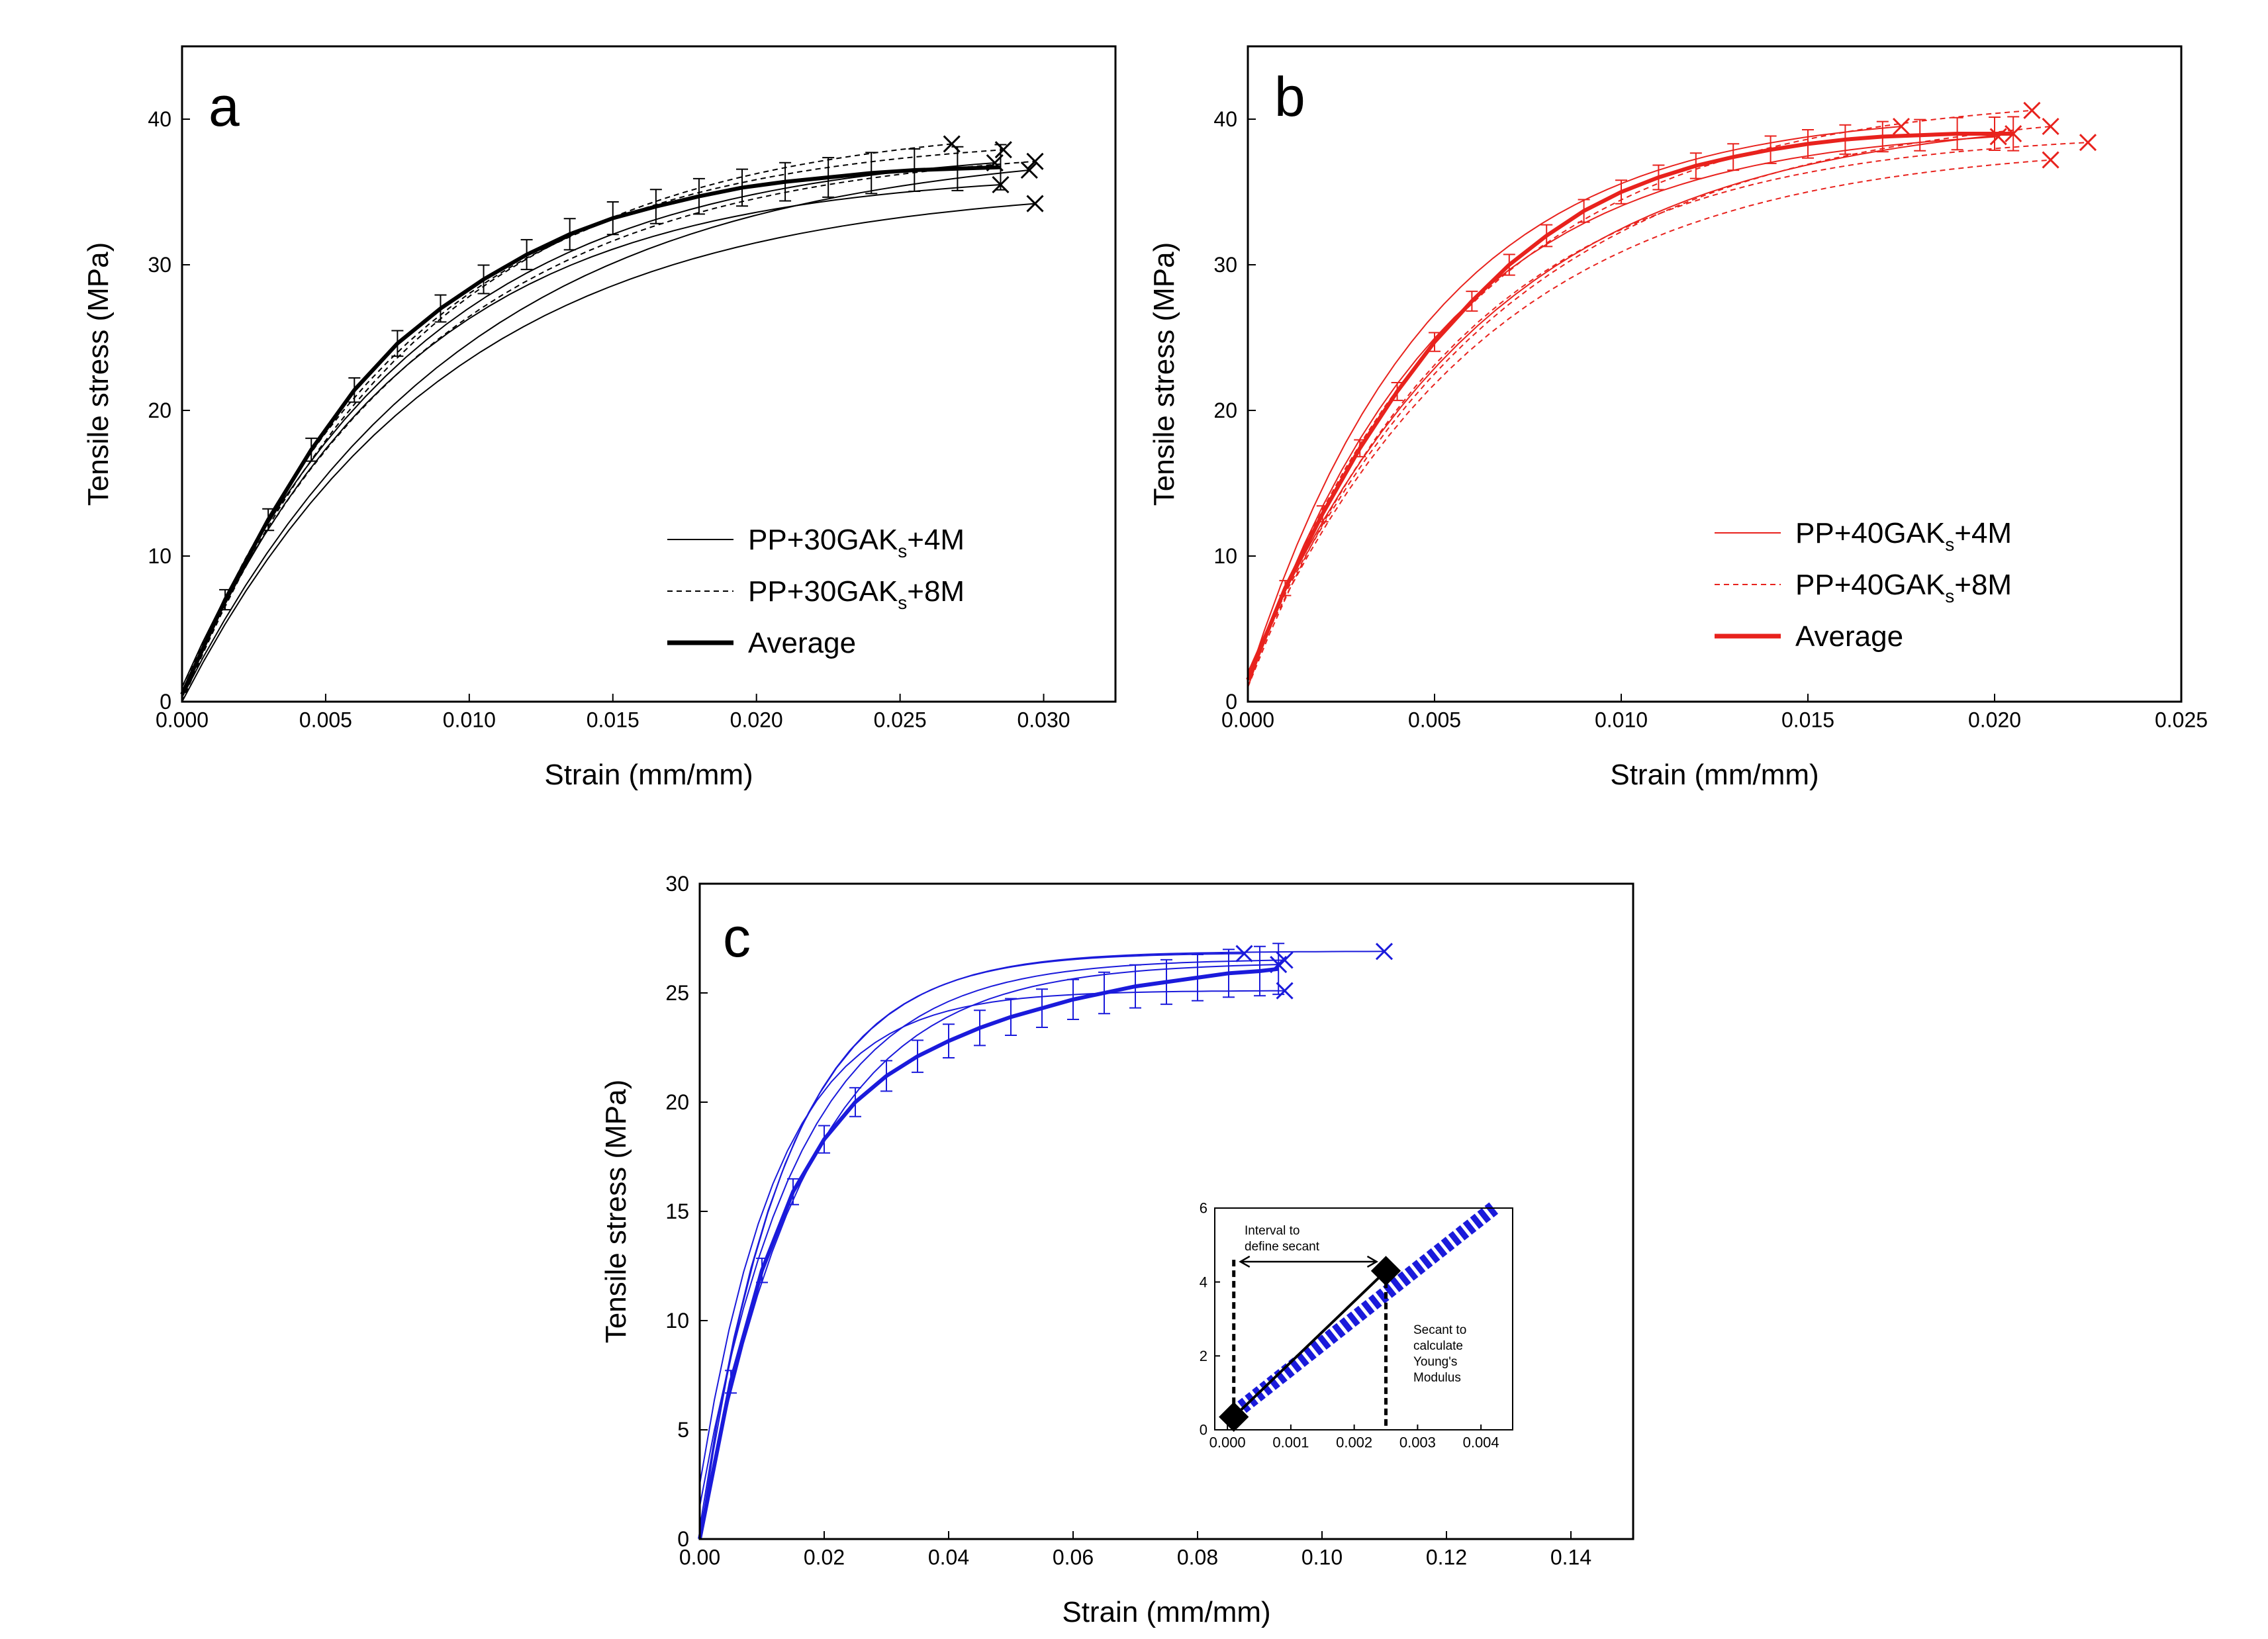 The height and width of the screenshot is (1639, 2268). Describe the element at coordinates (1166, 1612) in the screenshot. I see `panel-c-x-label: Strain (mm/mm)` at that location.